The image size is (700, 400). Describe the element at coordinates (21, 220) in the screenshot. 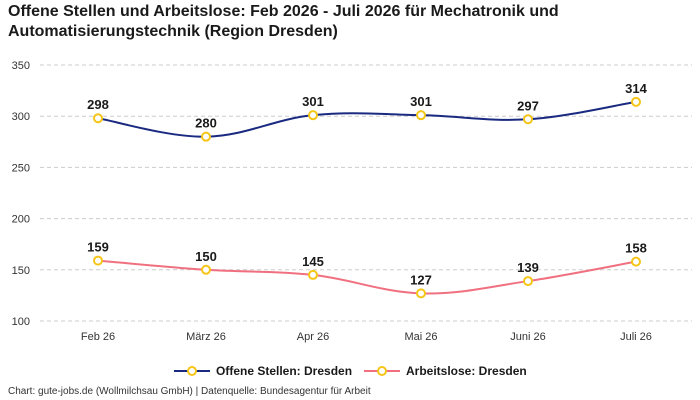

I see `y-tick-label: 200` at that location.